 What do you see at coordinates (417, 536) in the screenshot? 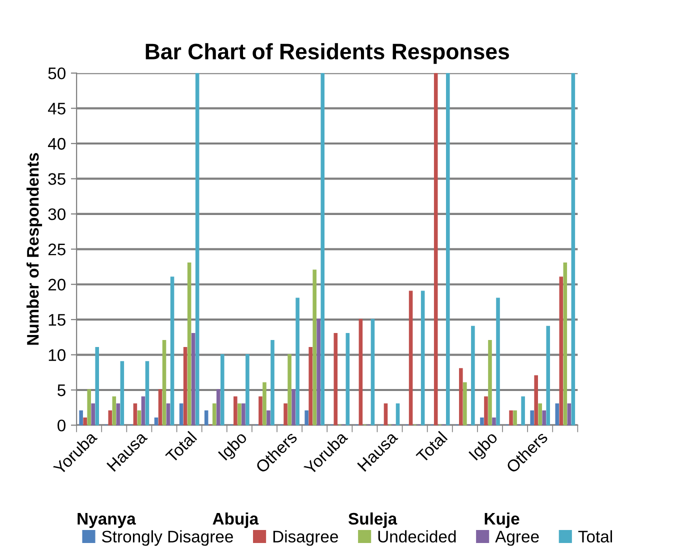
I see `legend-label: Undecided` at bounding box center [417, 536].